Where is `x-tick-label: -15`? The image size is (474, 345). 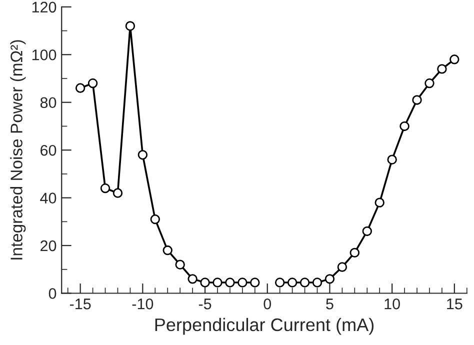
x-tick-label: -15 is located at coordinates (80, 304).